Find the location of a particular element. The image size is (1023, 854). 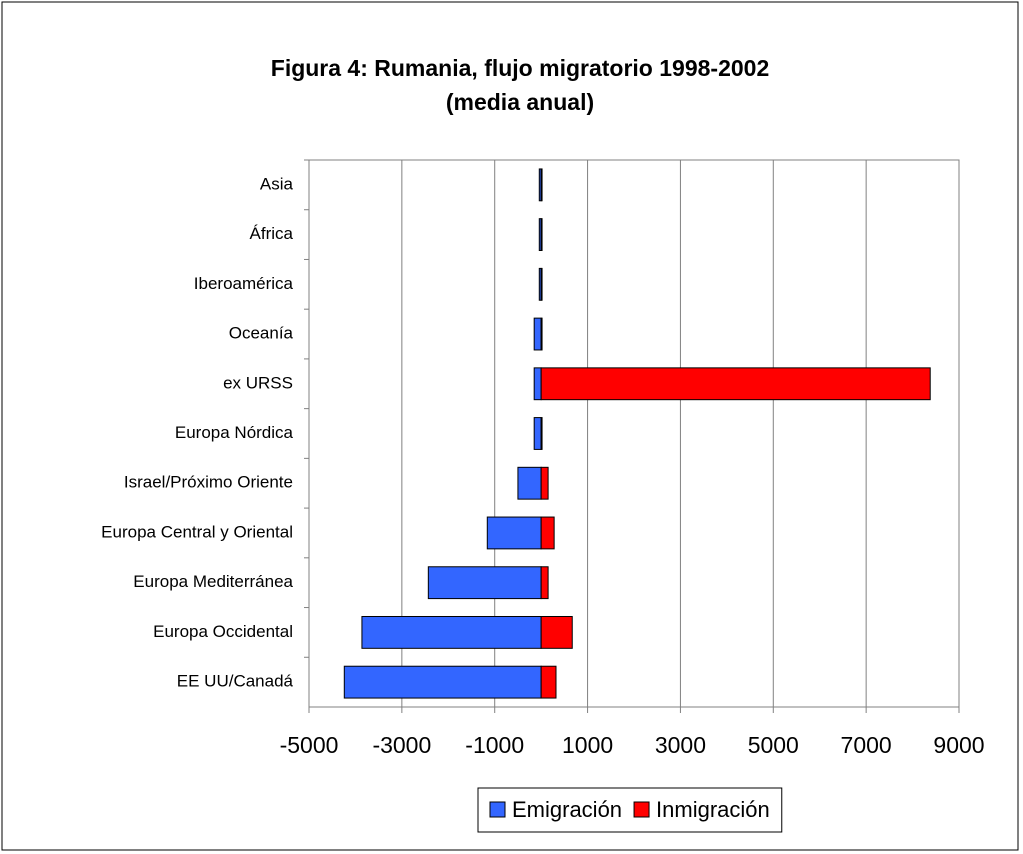

x-tick-label: 9000 is located at coordinates (958, 745).